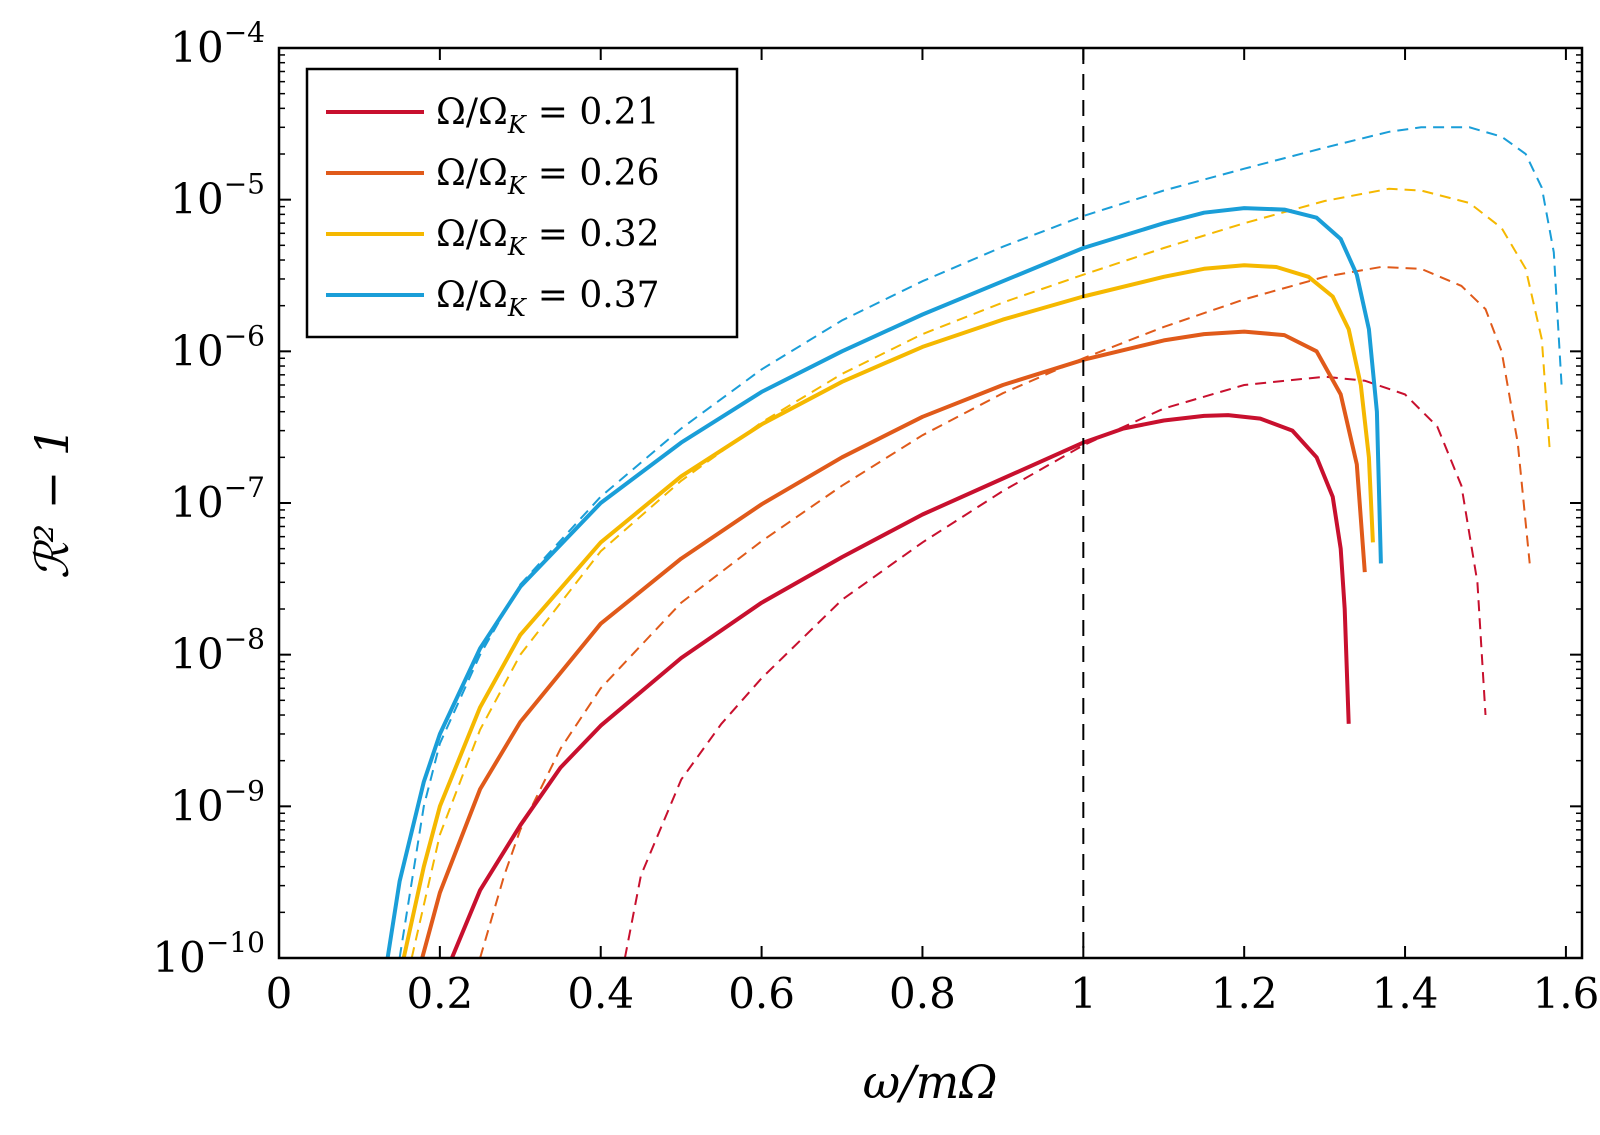 Image resolution: width=1600 pixels, height=1135 pixels. I want to click on legend-label-value: = 0.32, so click(599, 234).